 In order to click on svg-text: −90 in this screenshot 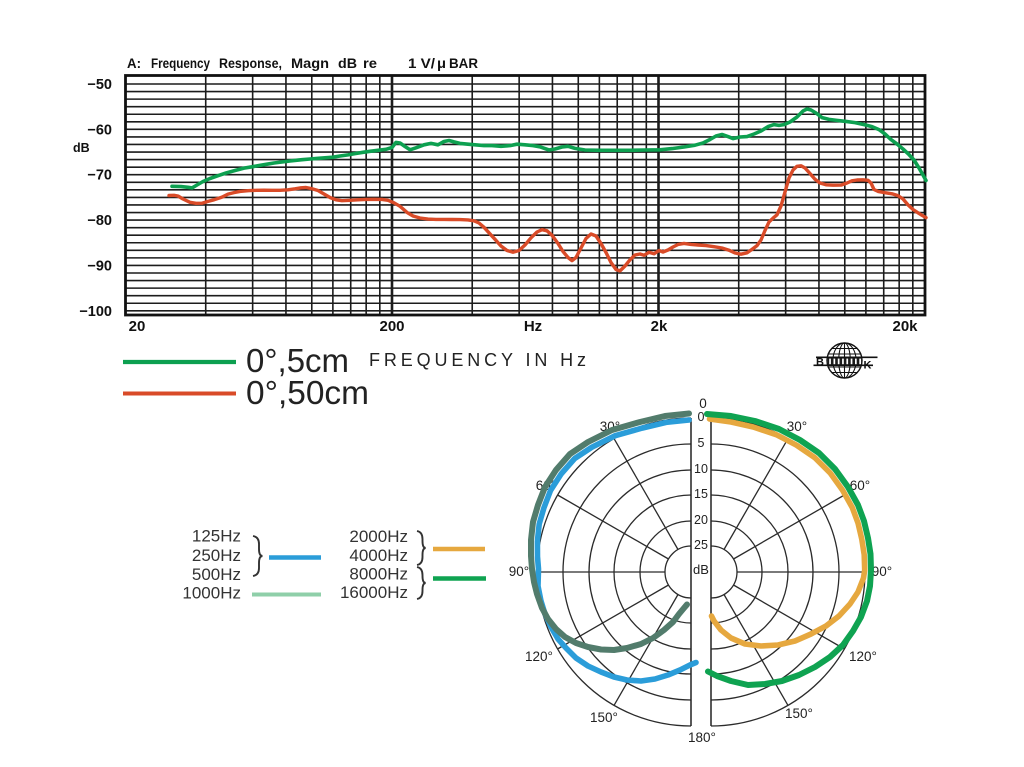, I will do `click(99, 266)`.